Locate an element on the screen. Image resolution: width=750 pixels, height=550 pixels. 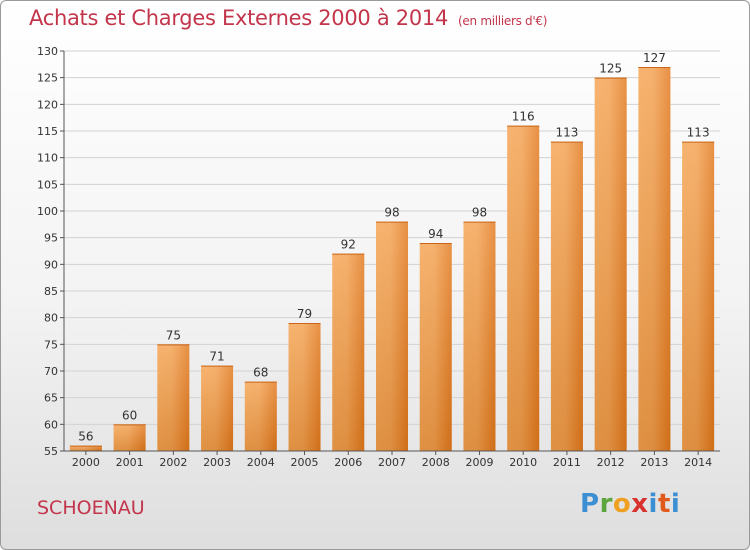
y-tick-label: 115 is located at coordinates (47, 131).